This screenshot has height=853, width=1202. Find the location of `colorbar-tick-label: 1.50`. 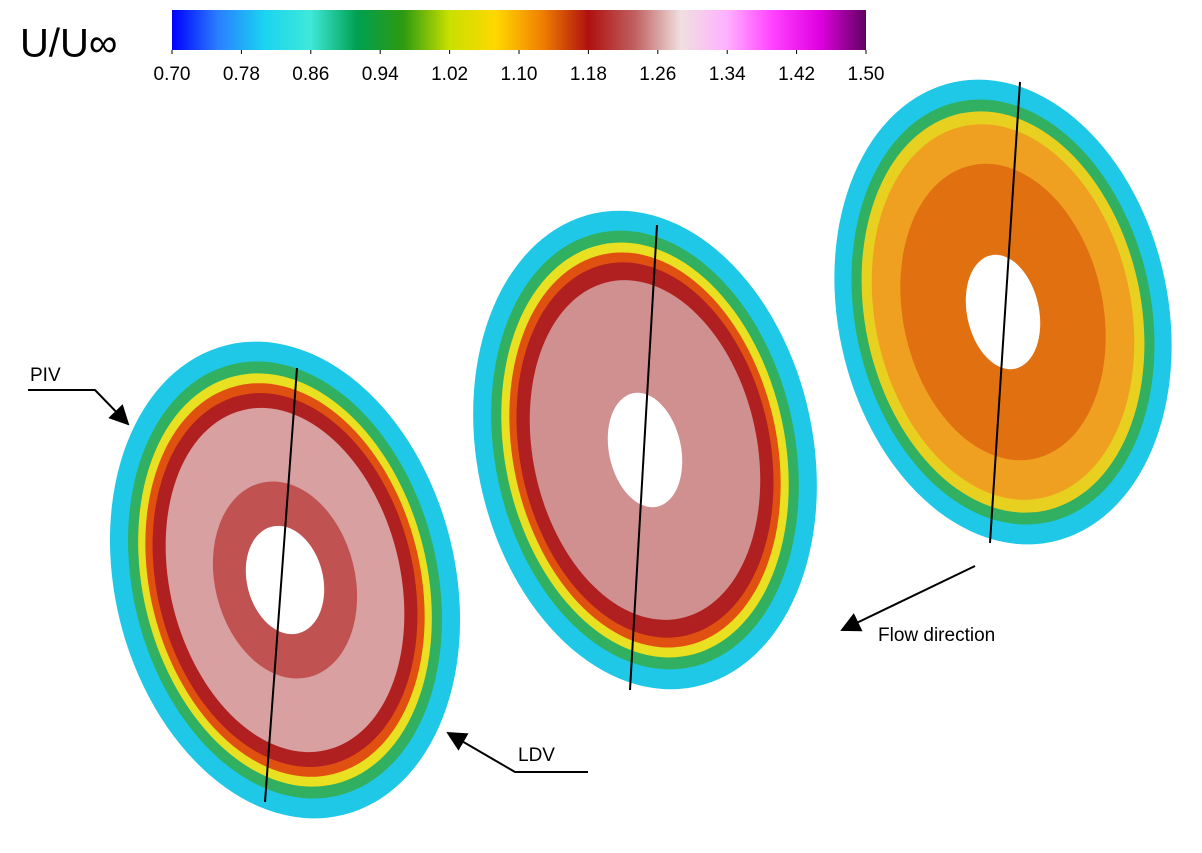

colorbar-tick-label: 1.50 is located at coordinates (866, 74).